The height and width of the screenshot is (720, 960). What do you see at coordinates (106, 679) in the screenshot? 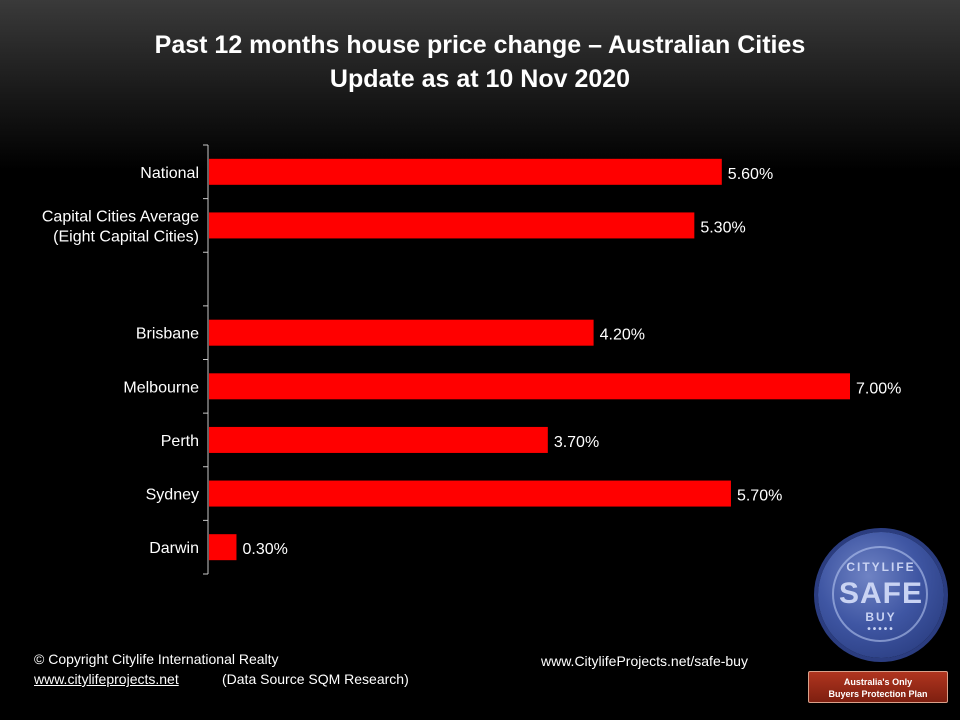
I see `website-link: www.citylifeprojects.net` at bounding box center [106, 679].